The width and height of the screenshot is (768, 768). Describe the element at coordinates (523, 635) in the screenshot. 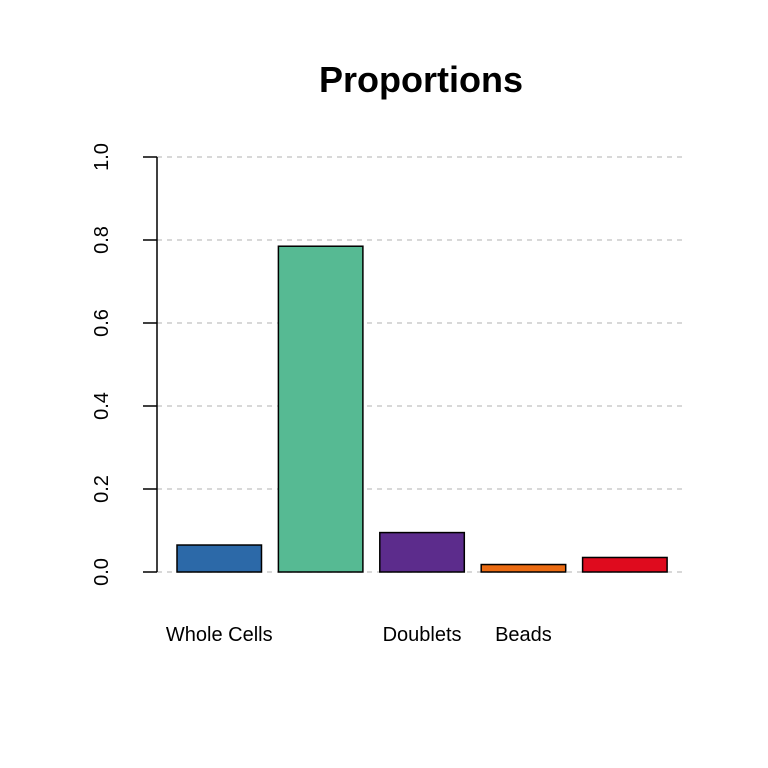

I see `x-tick-label: Beads` at that location.